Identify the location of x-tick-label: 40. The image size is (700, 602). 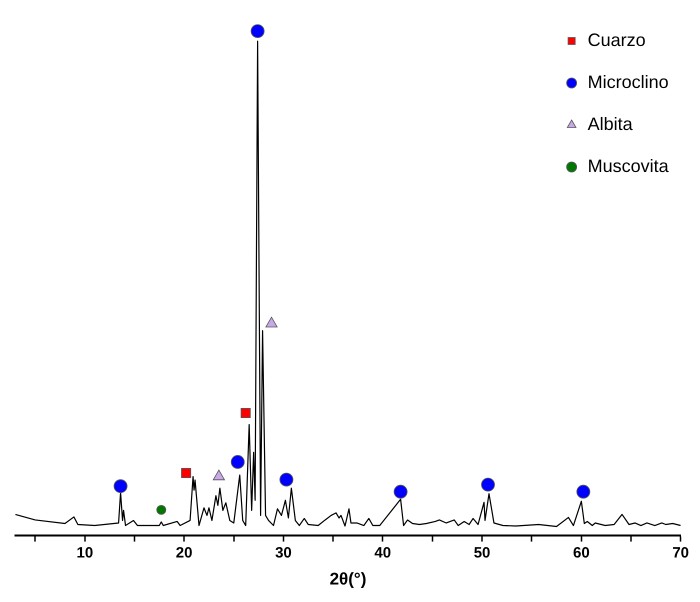
(383, 553).